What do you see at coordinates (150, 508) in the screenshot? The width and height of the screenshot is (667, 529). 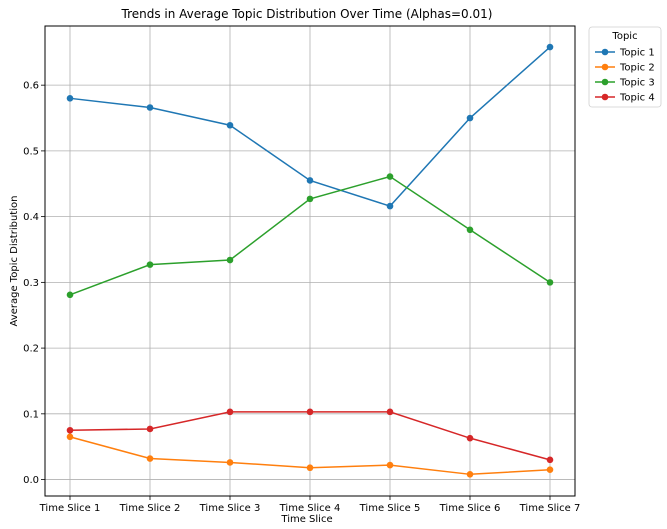 I see `x-tick-label: Time Slice 2` at bounding box center [150, 508].